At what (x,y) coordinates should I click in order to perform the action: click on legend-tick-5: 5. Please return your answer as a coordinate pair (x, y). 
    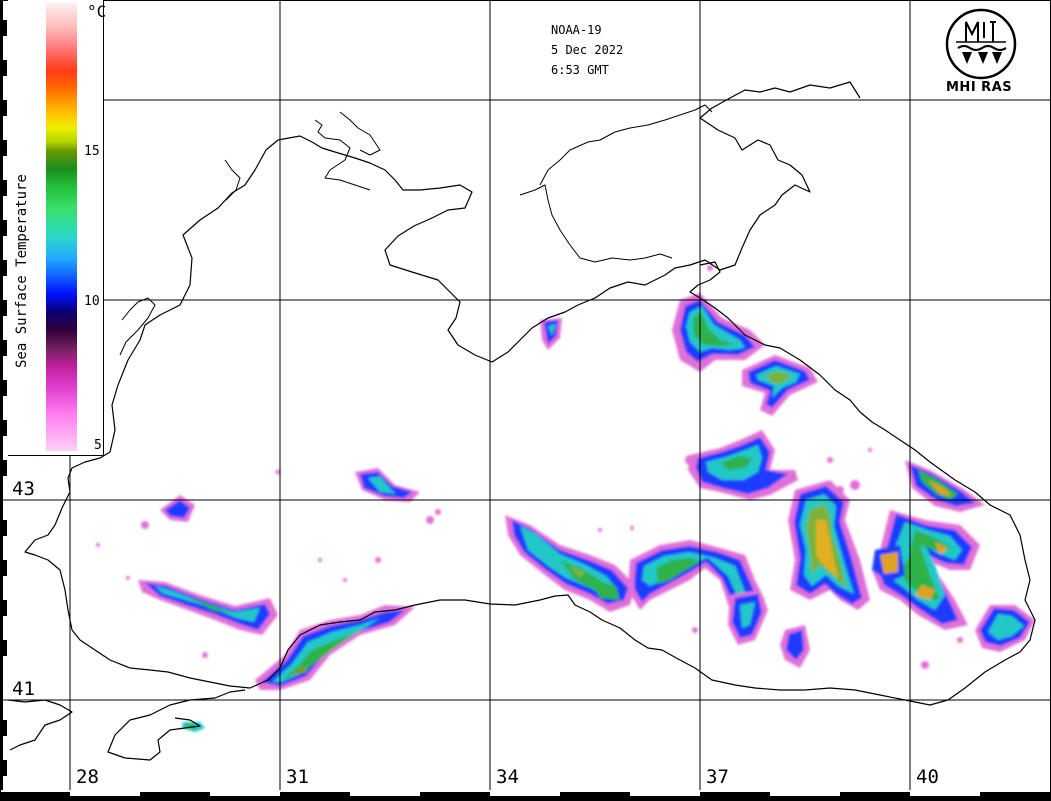
    Looking at the image, I should click on (98, 445).